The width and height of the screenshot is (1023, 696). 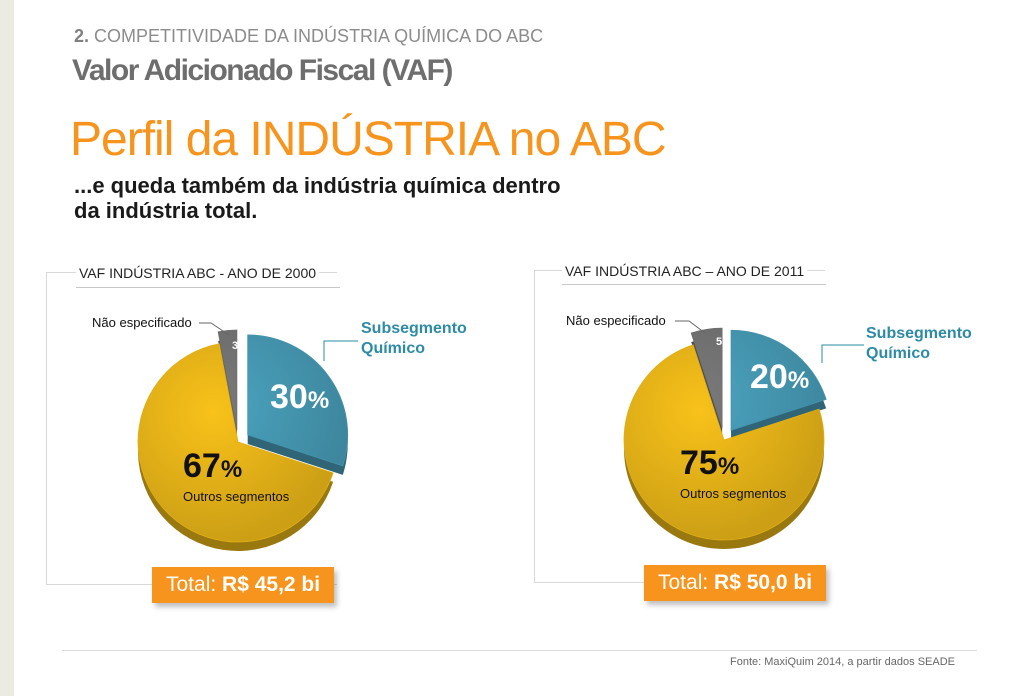 I want to click on pct-outros-2000: 67%, so click(x=212, y=466).